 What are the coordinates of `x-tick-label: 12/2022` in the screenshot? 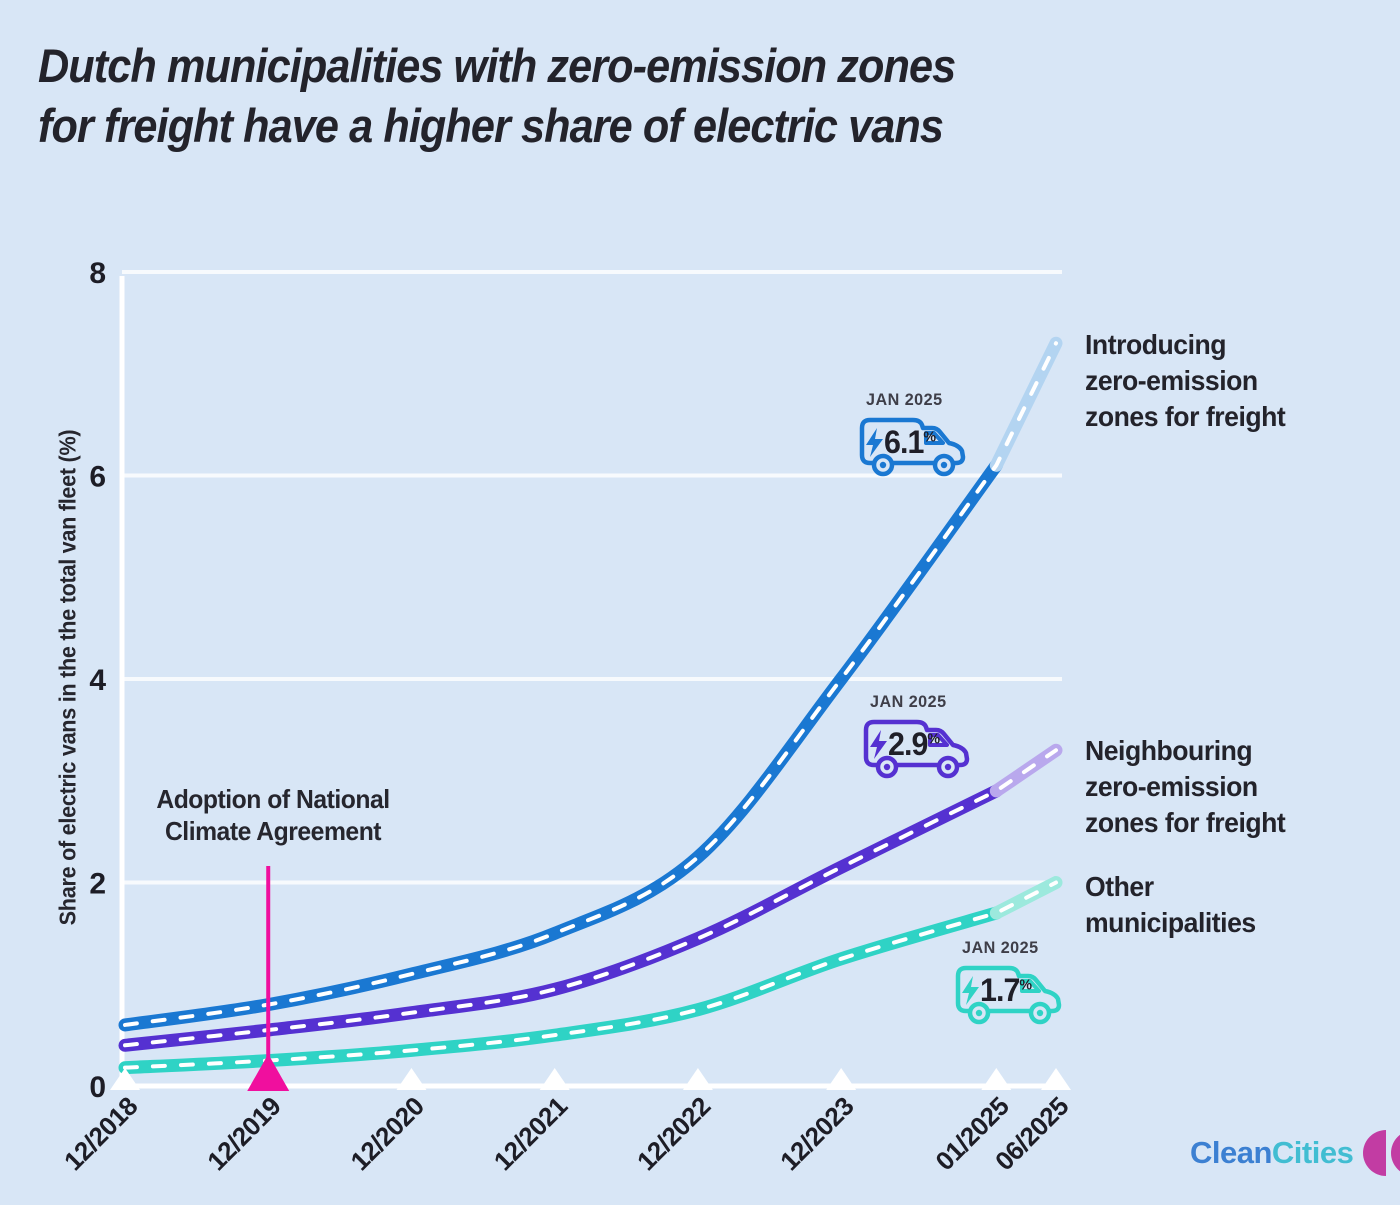 It's located at (673, 1133).